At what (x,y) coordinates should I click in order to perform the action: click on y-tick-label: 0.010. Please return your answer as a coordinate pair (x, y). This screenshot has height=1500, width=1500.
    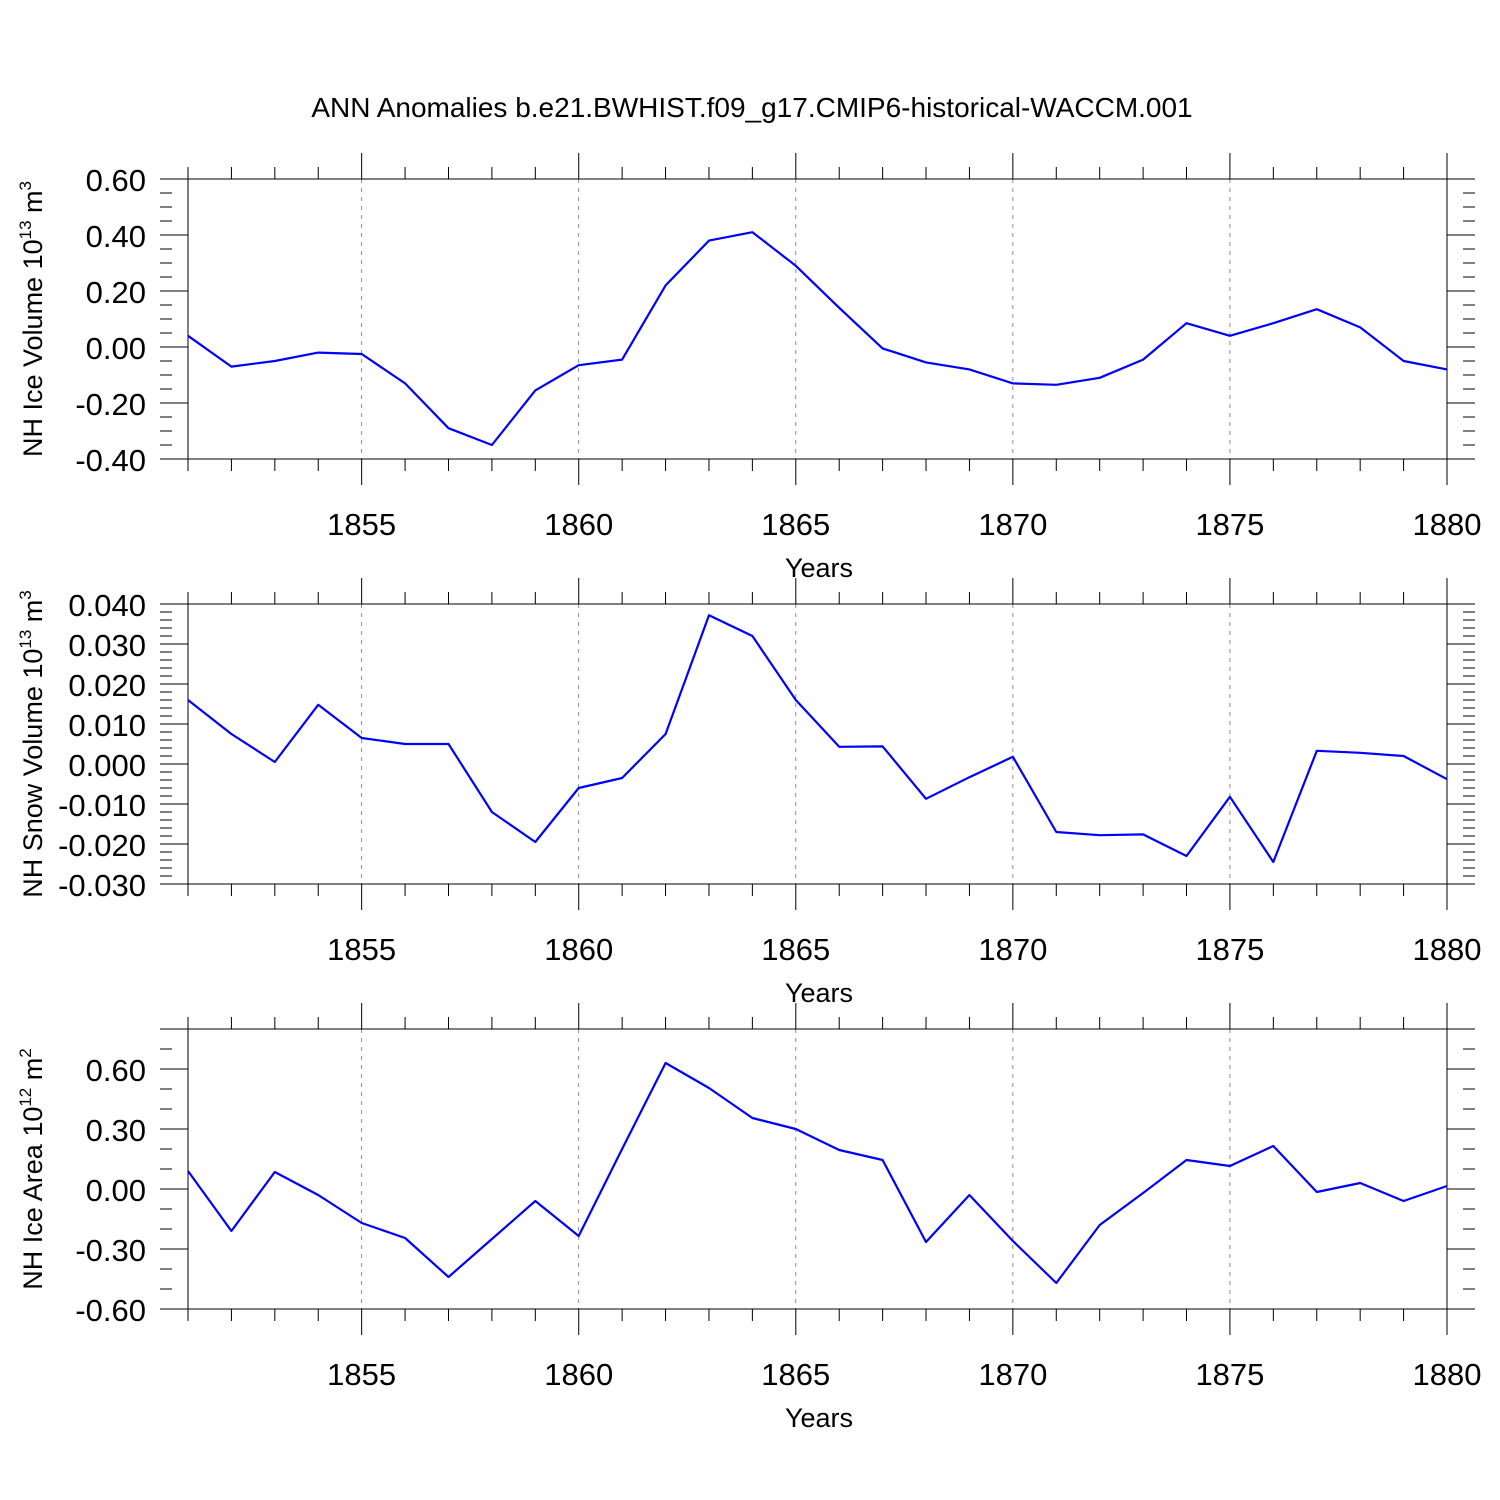
    Looking at the image, I should click on (107, 725).